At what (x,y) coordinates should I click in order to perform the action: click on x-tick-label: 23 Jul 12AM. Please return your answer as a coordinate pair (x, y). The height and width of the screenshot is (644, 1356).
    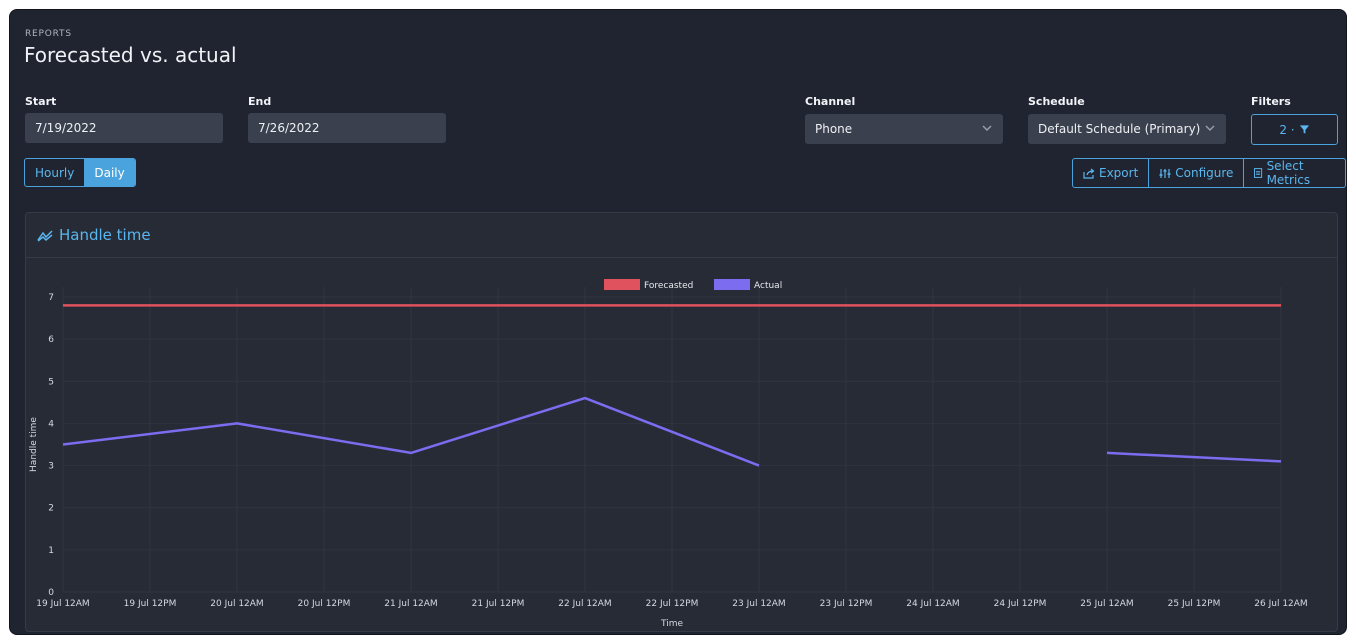
    Looking at the image, I should click on (758, 604).